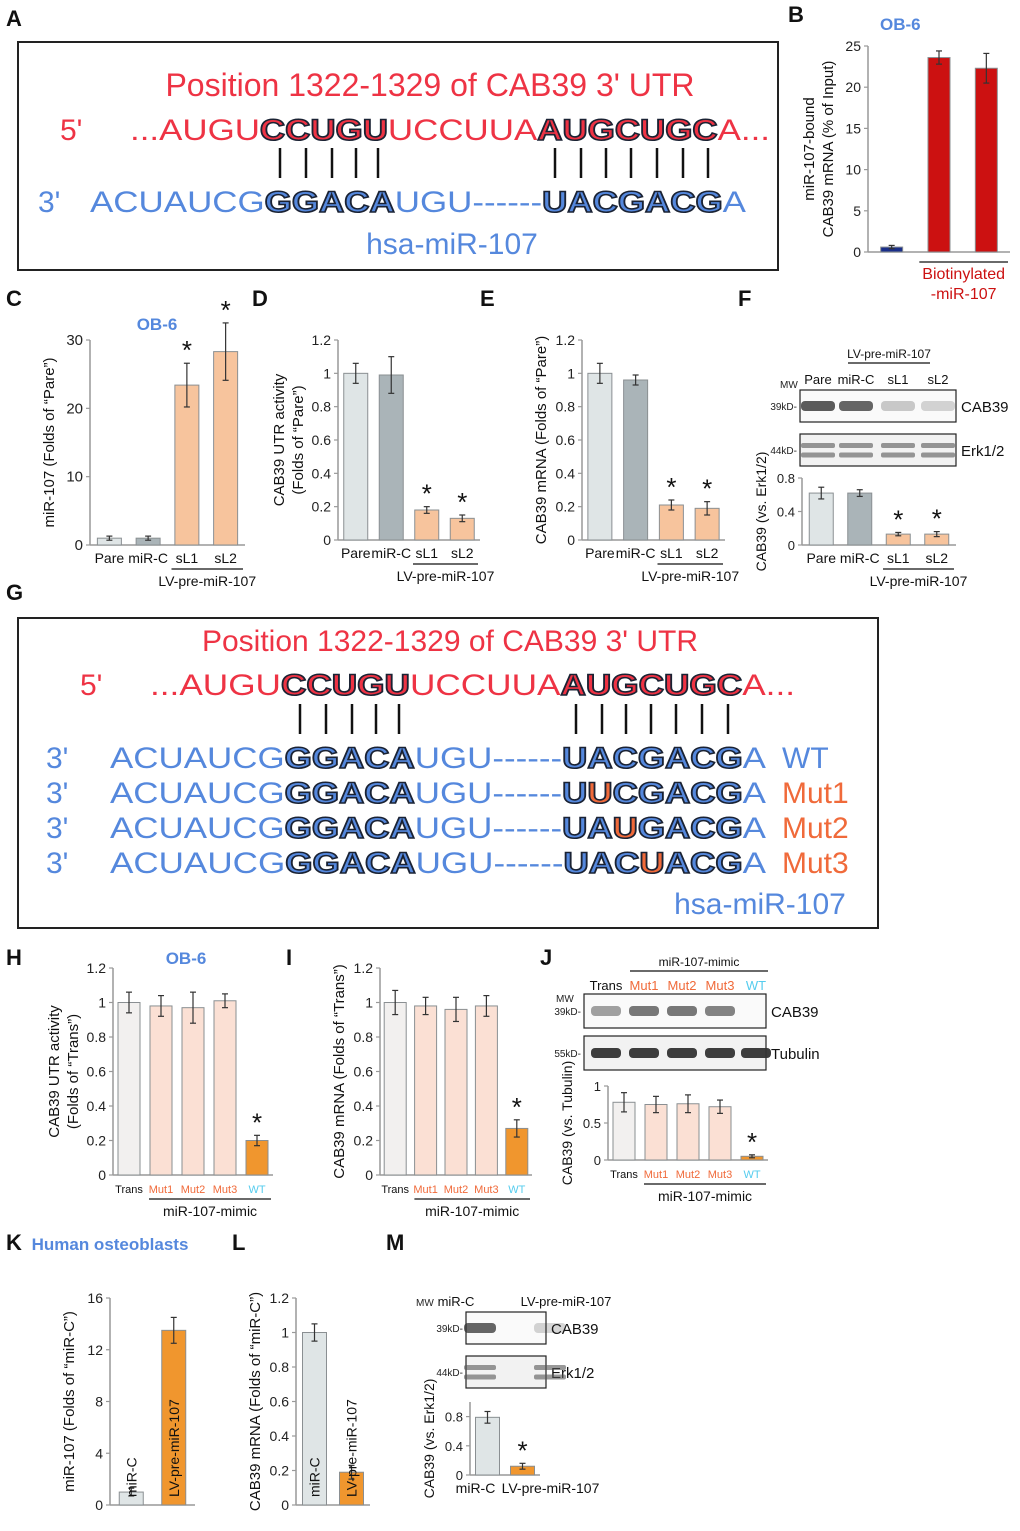 The height and width of the screenshot is (1531, 1020). I want to click on ob6-label-c: OB-6, so click(157, 324).